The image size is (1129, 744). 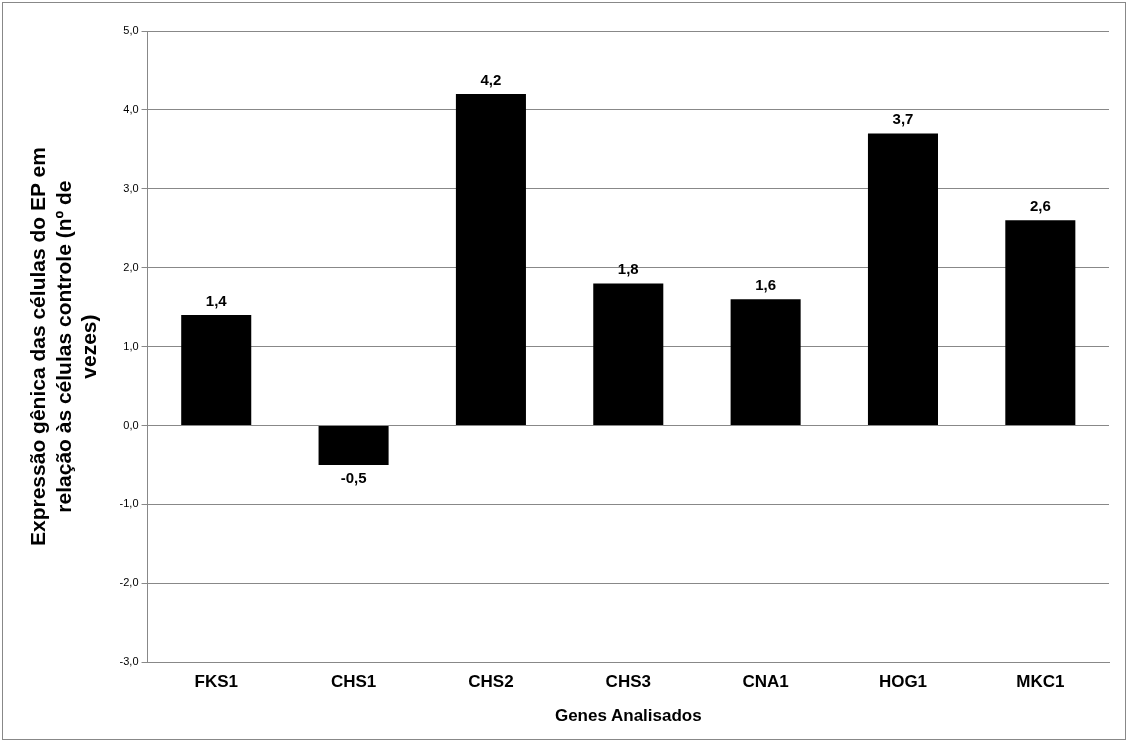 I want to click on y-tick-label: 5,0, so click(x=131, y=30).